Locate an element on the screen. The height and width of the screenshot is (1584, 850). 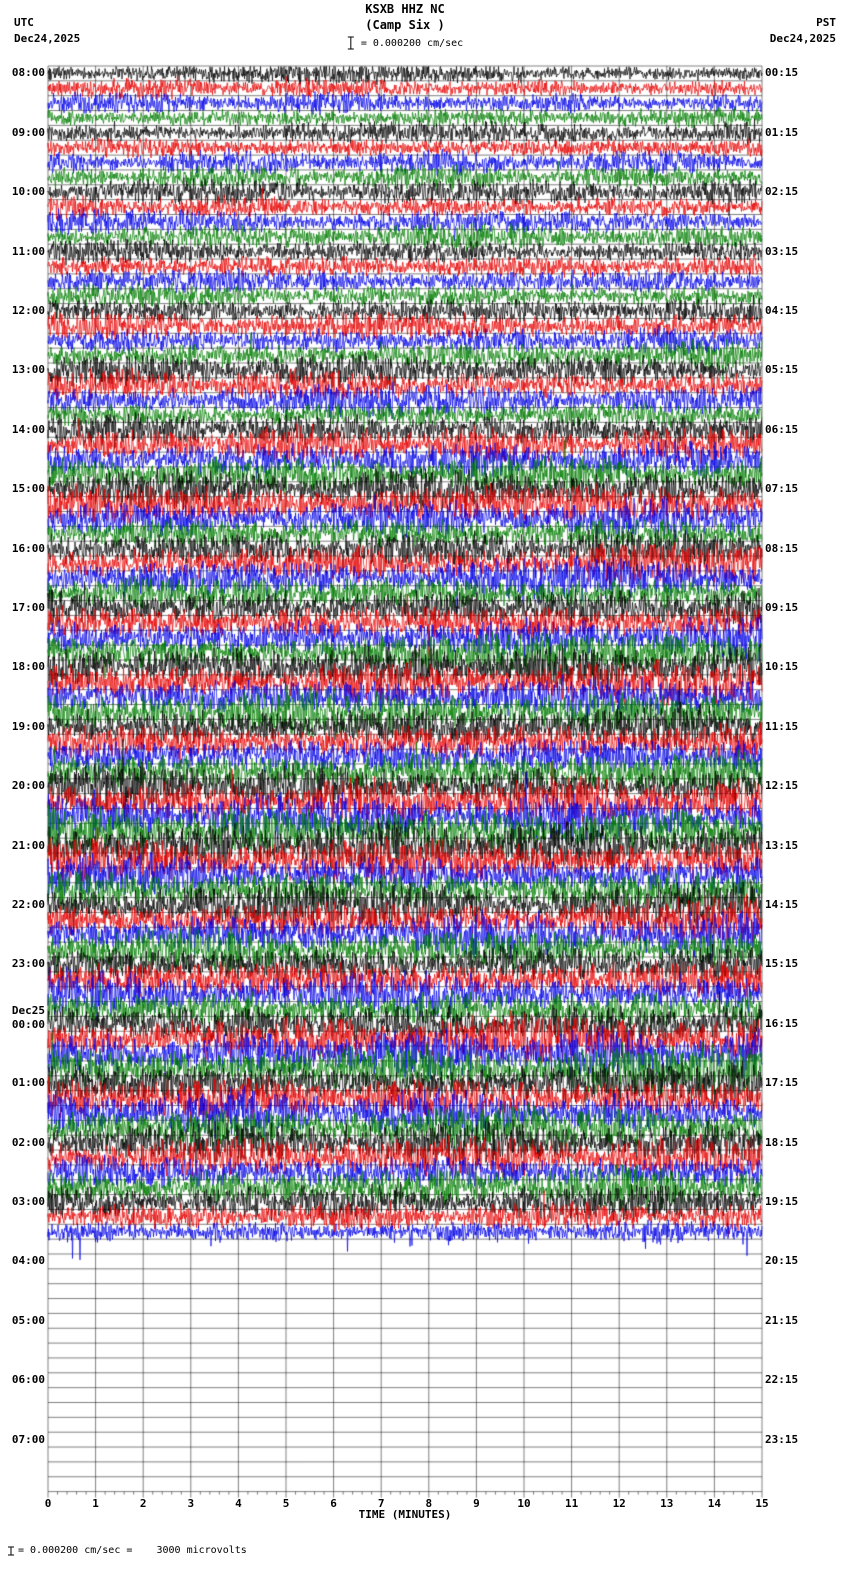
pst-hour-label: 00:15 is located at coordinates (782, 73).